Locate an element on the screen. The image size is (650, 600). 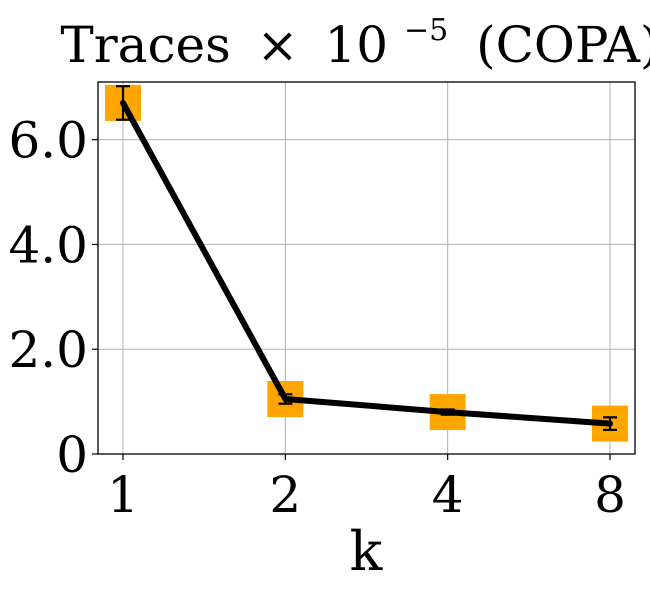
chart-title-power-base: 10 is located at coordinates (356, 45).